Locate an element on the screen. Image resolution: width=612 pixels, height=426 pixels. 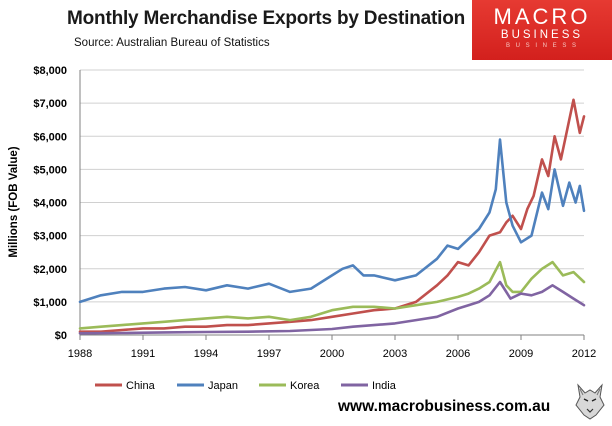
y-tick-label: $6,000 is located at coordinates (50, 137).